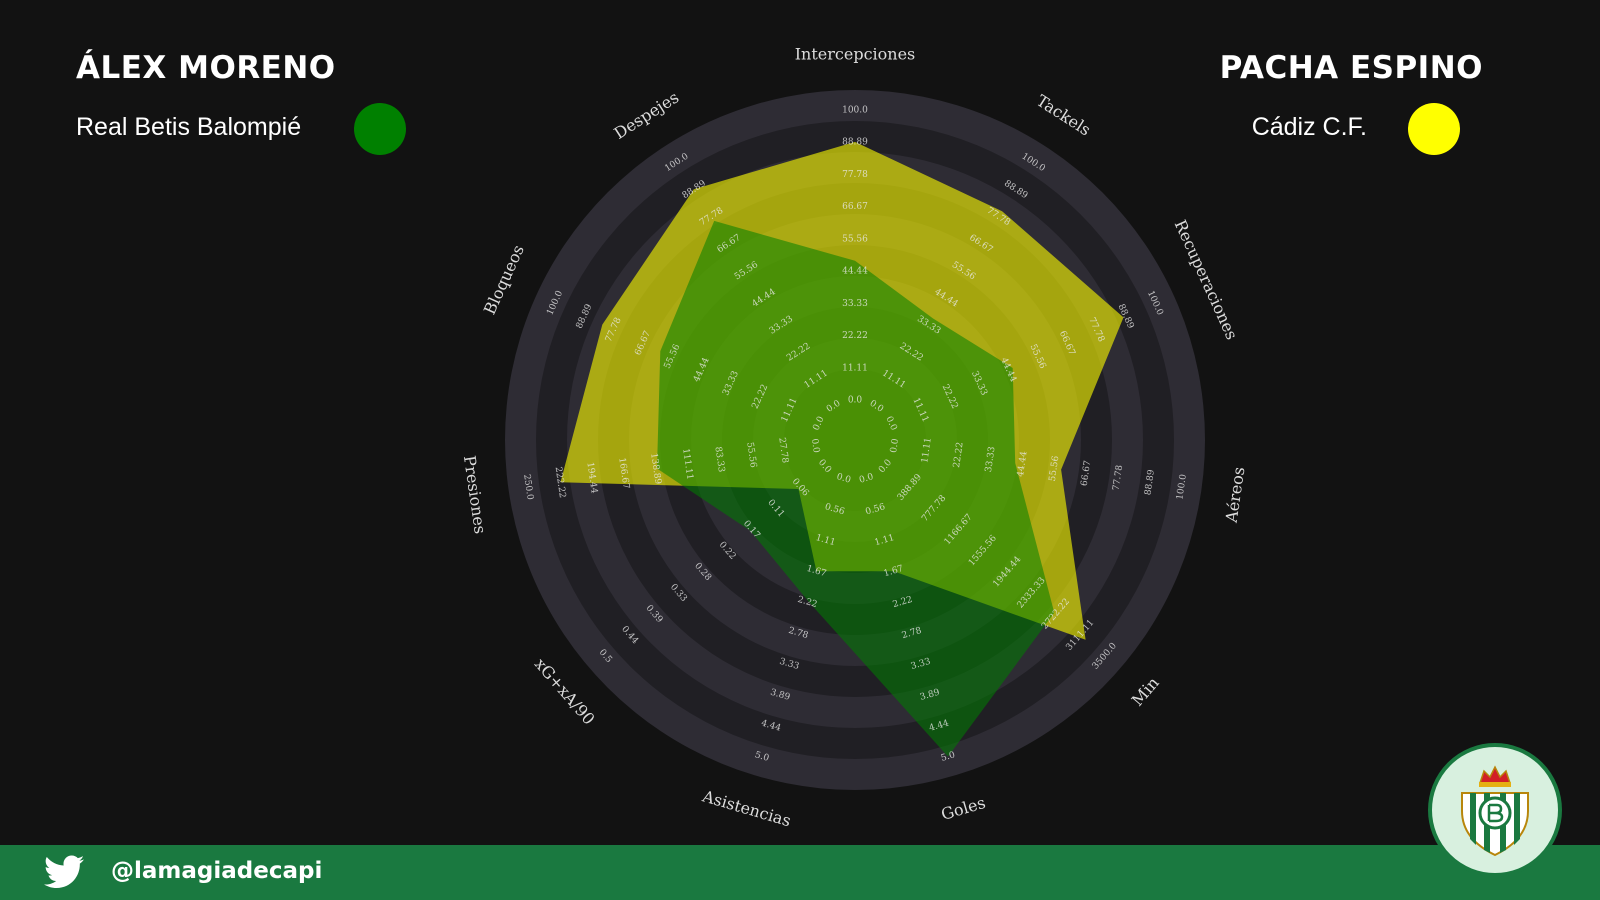 This screenshot has height=900, width=1600. I want to click on player-1-color-swatch, so click(380, 129).